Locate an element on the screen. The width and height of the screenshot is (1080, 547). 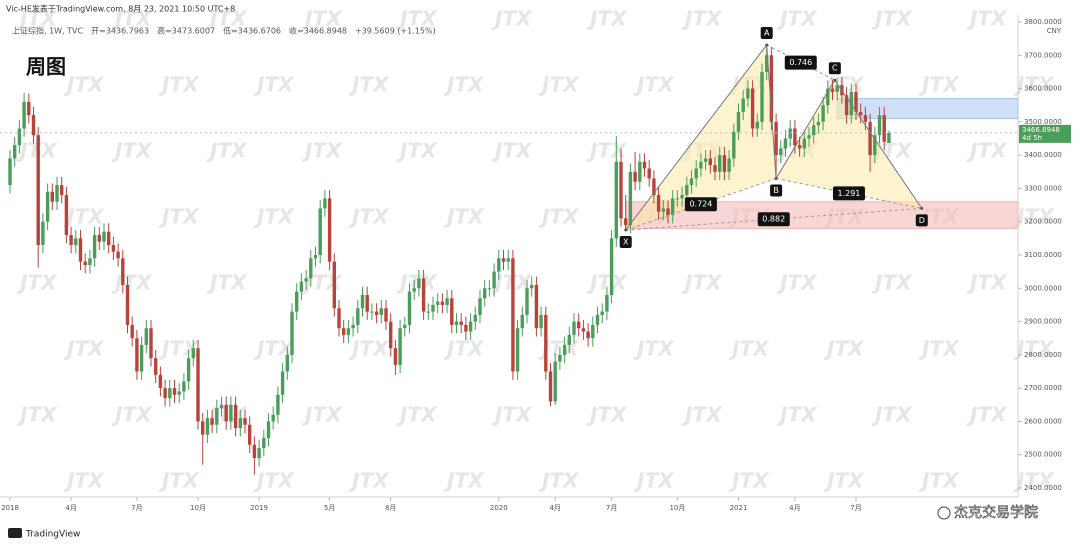
price-label-box is located at coordinates (1045, 133).